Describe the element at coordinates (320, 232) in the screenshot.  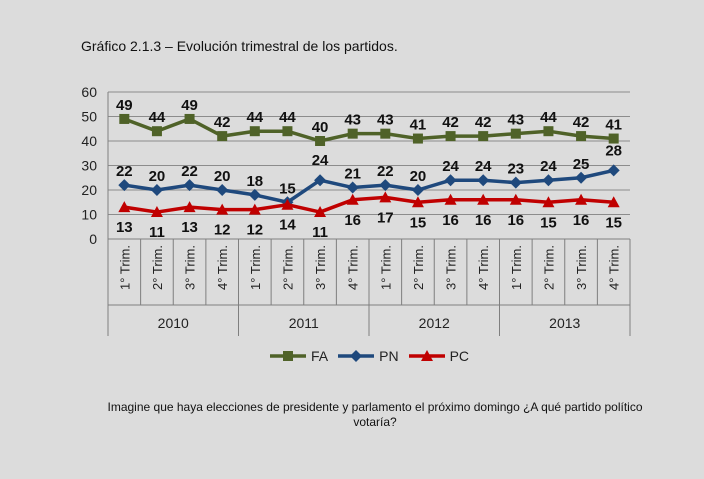
I see `data-label-pc: 11` at that location.